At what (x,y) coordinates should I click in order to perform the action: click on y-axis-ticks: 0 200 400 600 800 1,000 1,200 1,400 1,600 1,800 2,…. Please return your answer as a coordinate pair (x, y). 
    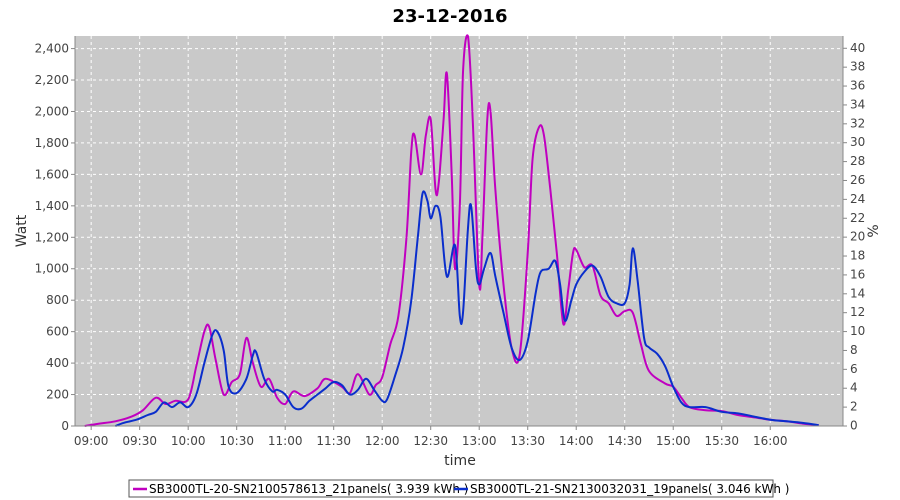
    Looking at the image, I should click on (55, 237).